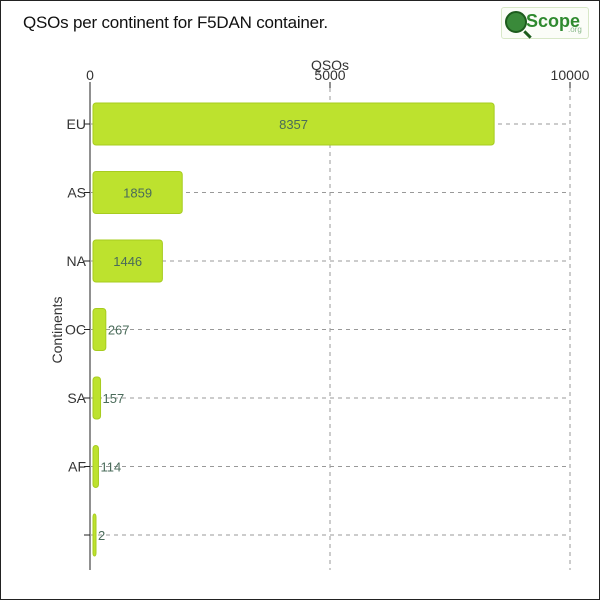 This screenshot has width=600, height=600. Describe the element at coordinates (101, 535) in the screenshot. I see `bar-value-label: 2` at that location.